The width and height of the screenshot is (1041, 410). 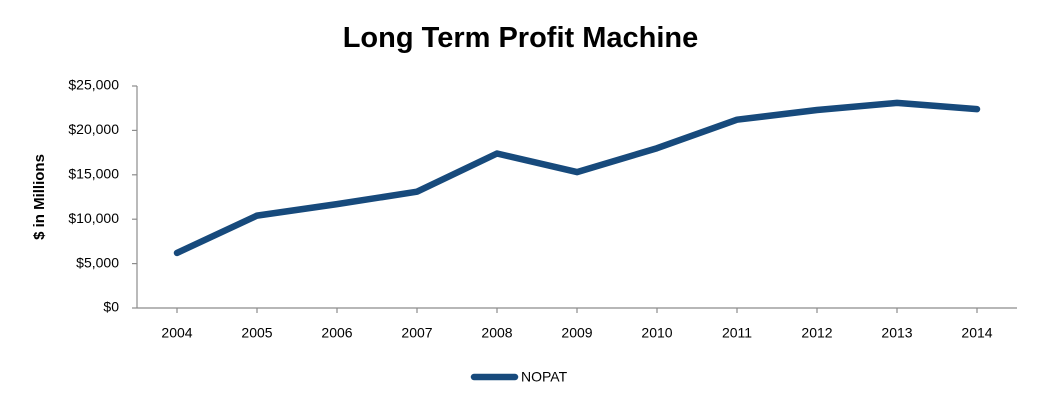 I want to click on y-tick-label: $5,000, so click(x=97, y=262).